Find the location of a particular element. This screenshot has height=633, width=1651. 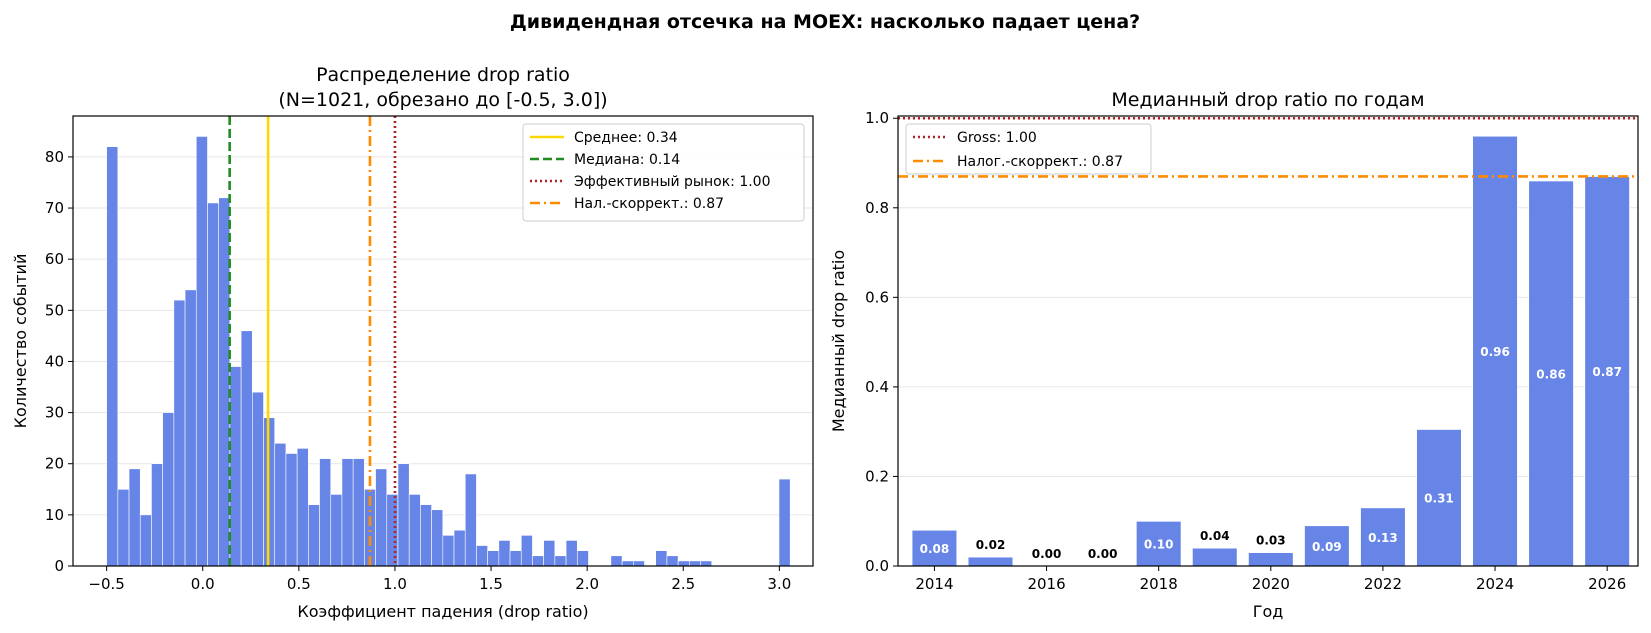

yearly-x-tick-label: 2014 is located at coordinates (934, 584).